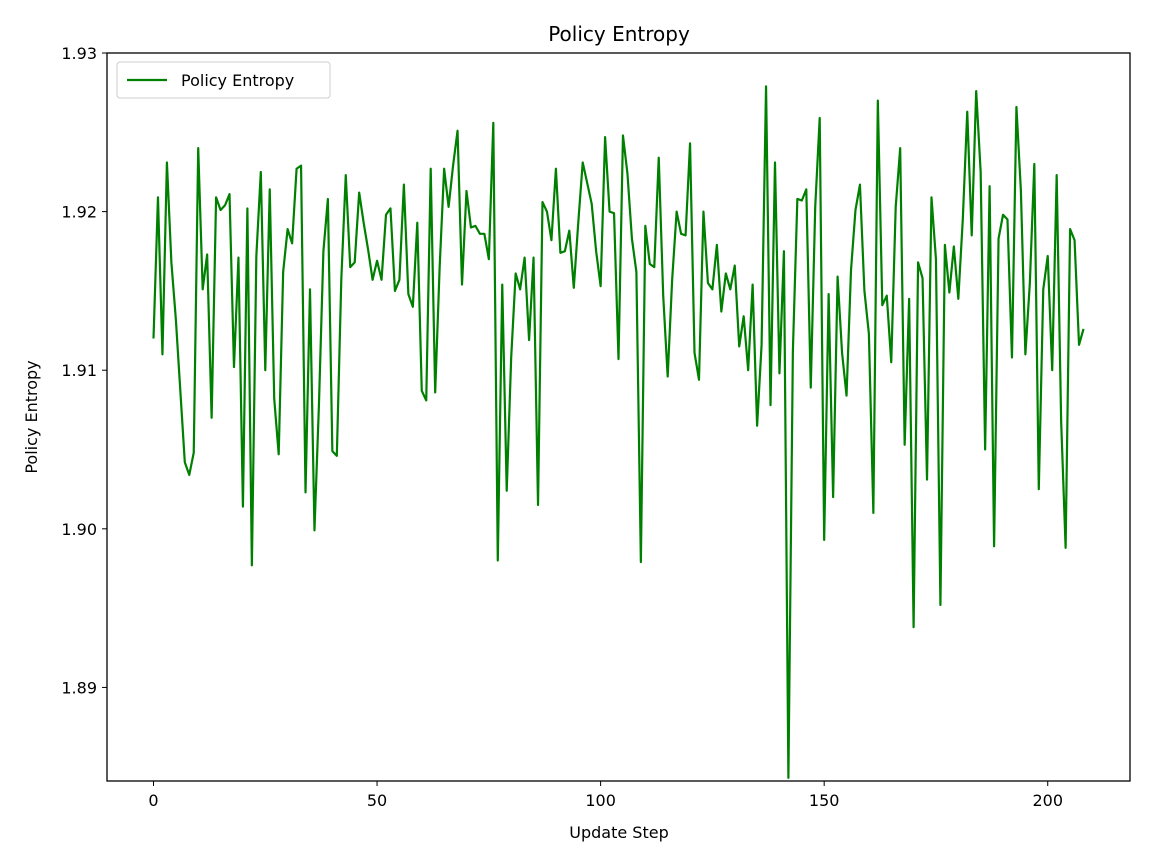  What do you see at coordinates (79, 370) in the screenshot?
I see `y-tick-label: 1.91` at bounding box center [79, 370].